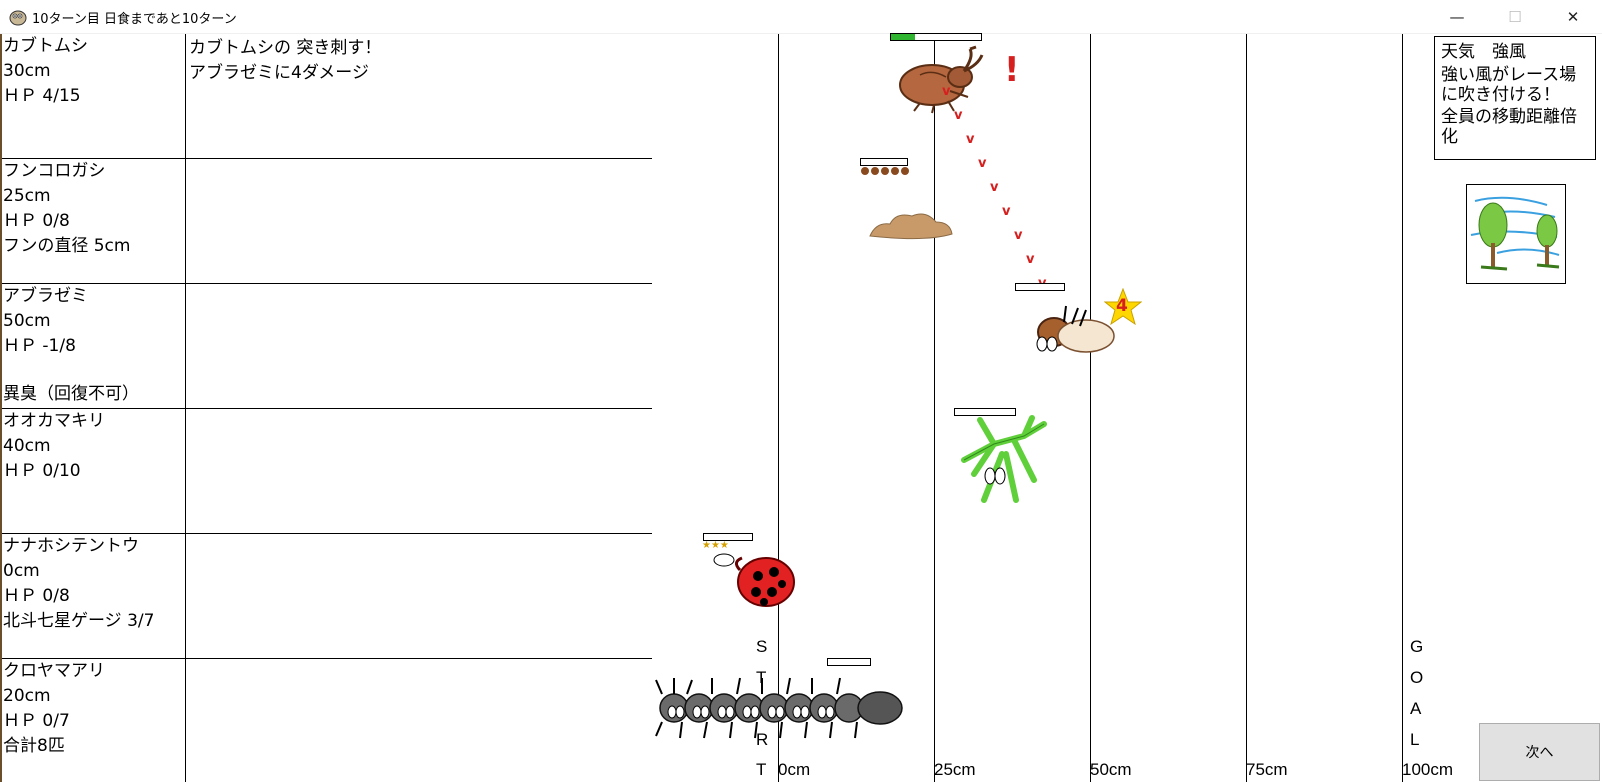  What do you see at coordinates (279, 73) in the screenshot?
I see `battle-message: アブラゼミに4ダメージ` at bounding box center [279, 73].